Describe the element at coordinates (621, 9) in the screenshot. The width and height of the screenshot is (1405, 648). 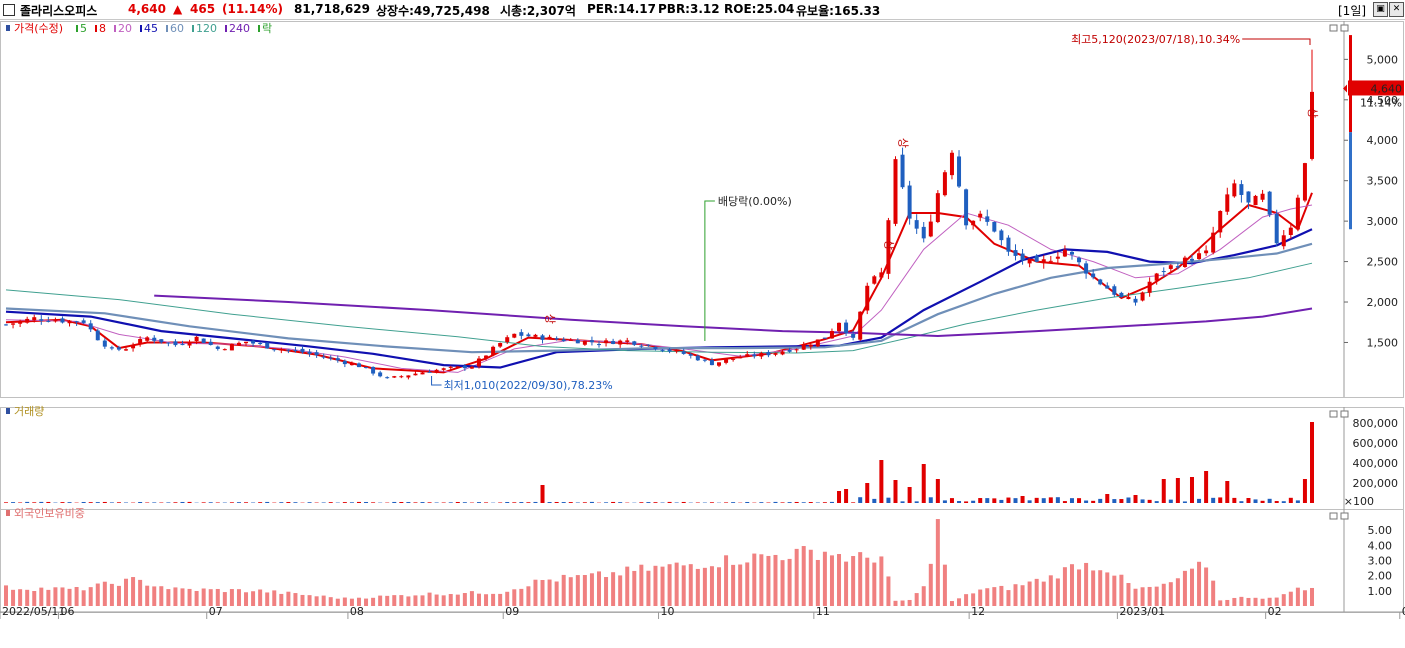
I see `per-value: PER:14.17` at that location.